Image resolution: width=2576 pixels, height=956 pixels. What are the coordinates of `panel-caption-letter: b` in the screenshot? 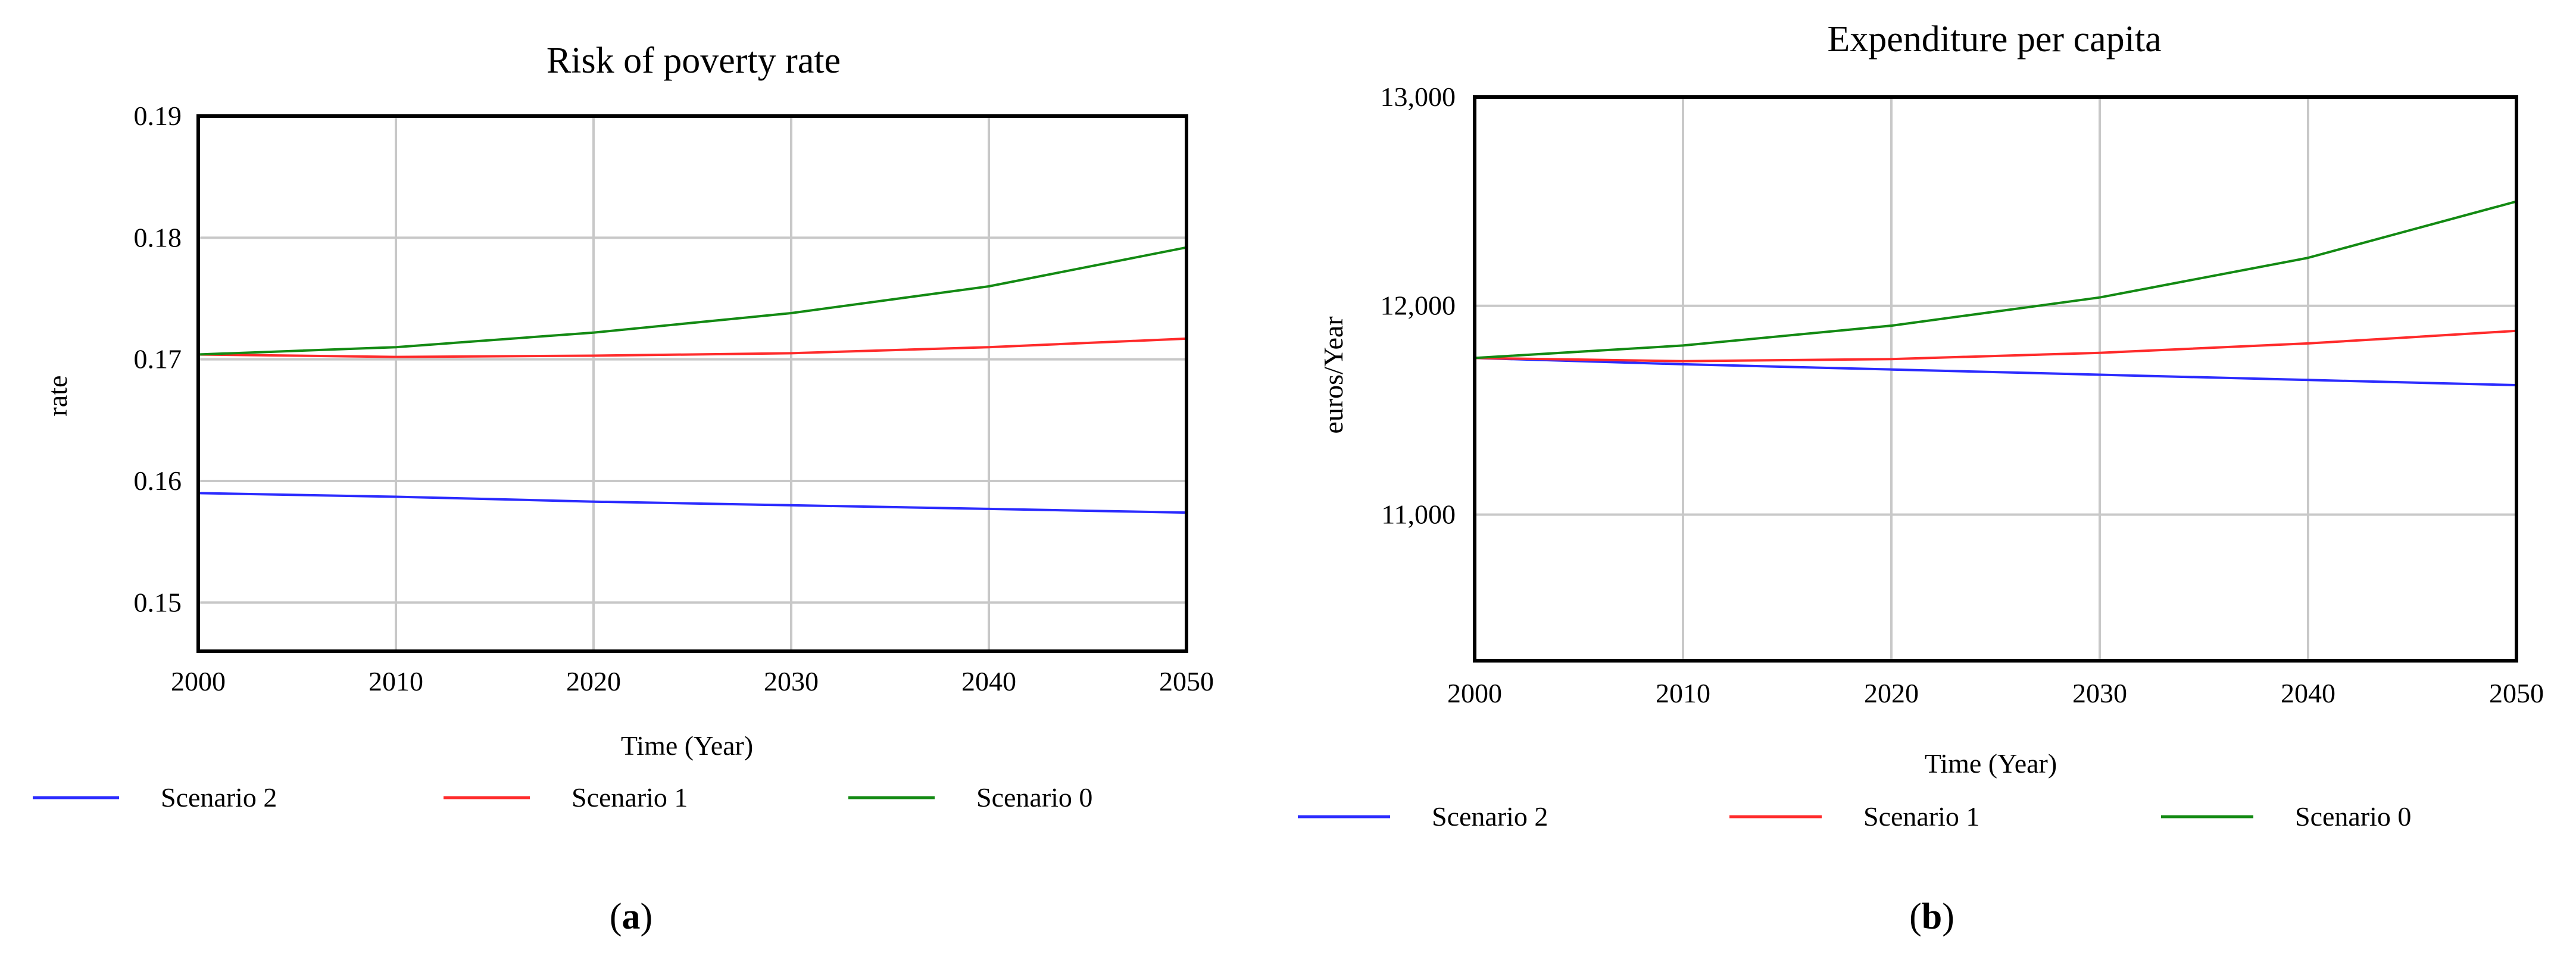 It's located at (1932, 917).